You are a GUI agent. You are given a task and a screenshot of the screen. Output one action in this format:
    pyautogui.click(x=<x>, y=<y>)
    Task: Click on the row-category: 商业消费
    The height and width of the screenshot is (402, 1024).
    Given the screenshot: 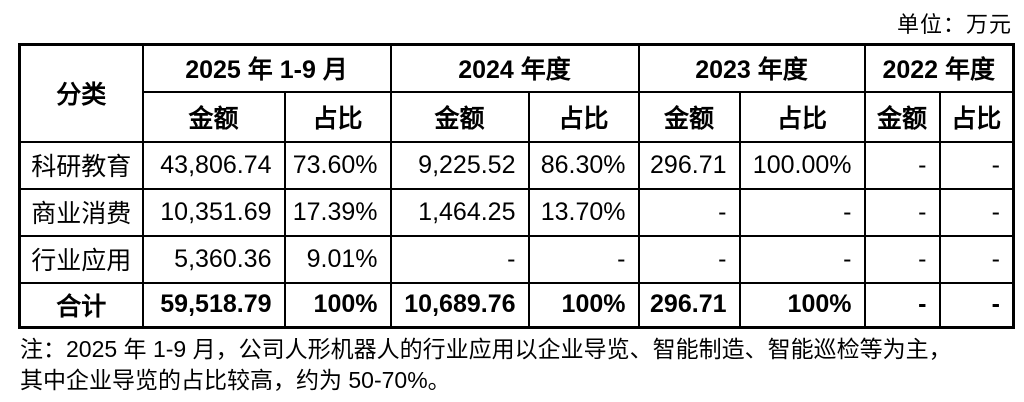 What is the action you would take?
    pyautogui.click(x=81, y=212)
    